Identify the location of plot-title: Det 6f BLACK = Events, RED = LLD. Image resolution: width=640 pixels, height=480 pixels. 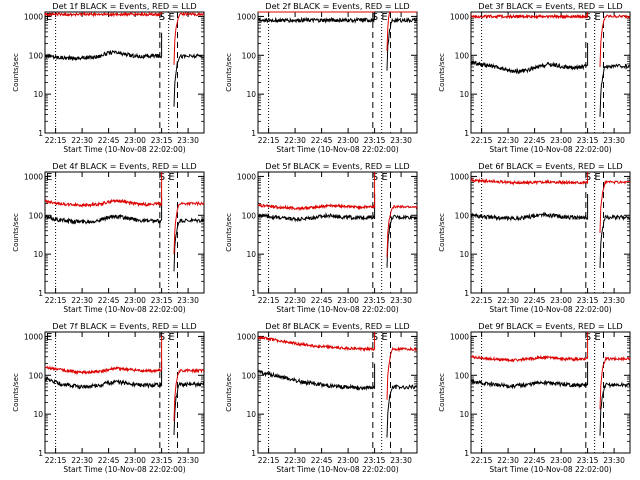
(550, 166).